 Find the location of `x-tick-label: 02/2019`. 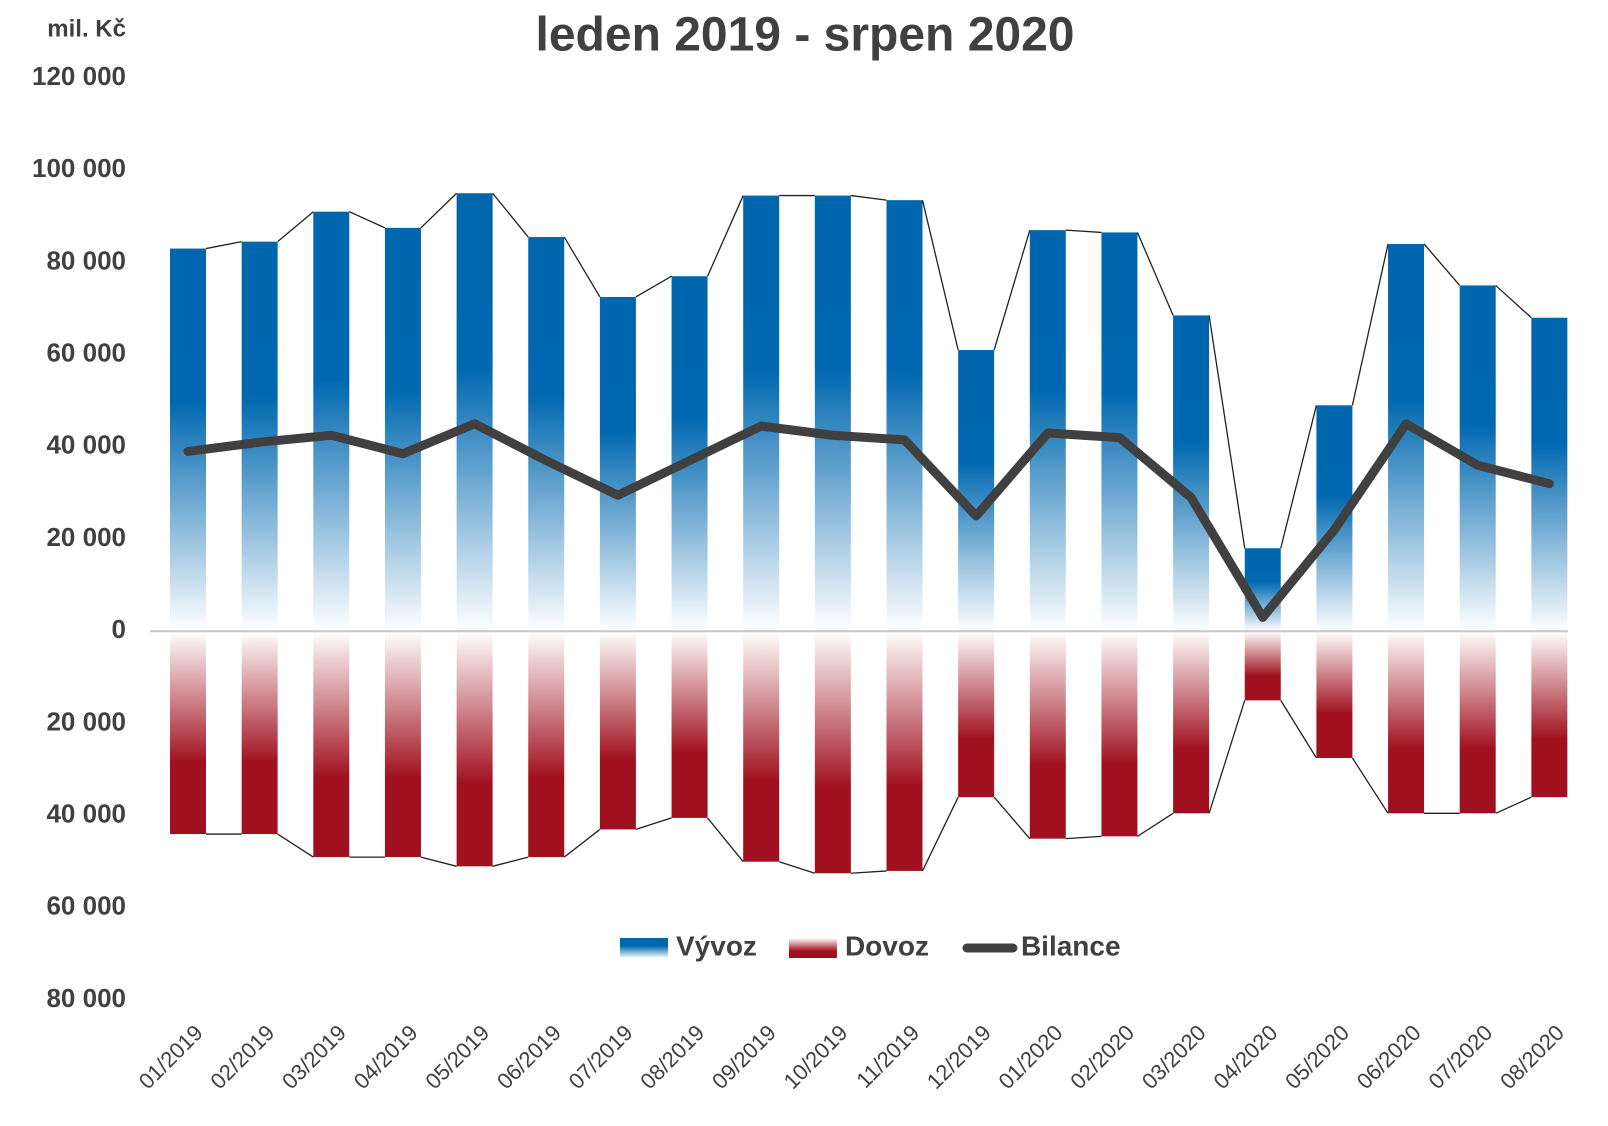

x-tick-label: 02/2019 is located at coordinates (242, 1057).